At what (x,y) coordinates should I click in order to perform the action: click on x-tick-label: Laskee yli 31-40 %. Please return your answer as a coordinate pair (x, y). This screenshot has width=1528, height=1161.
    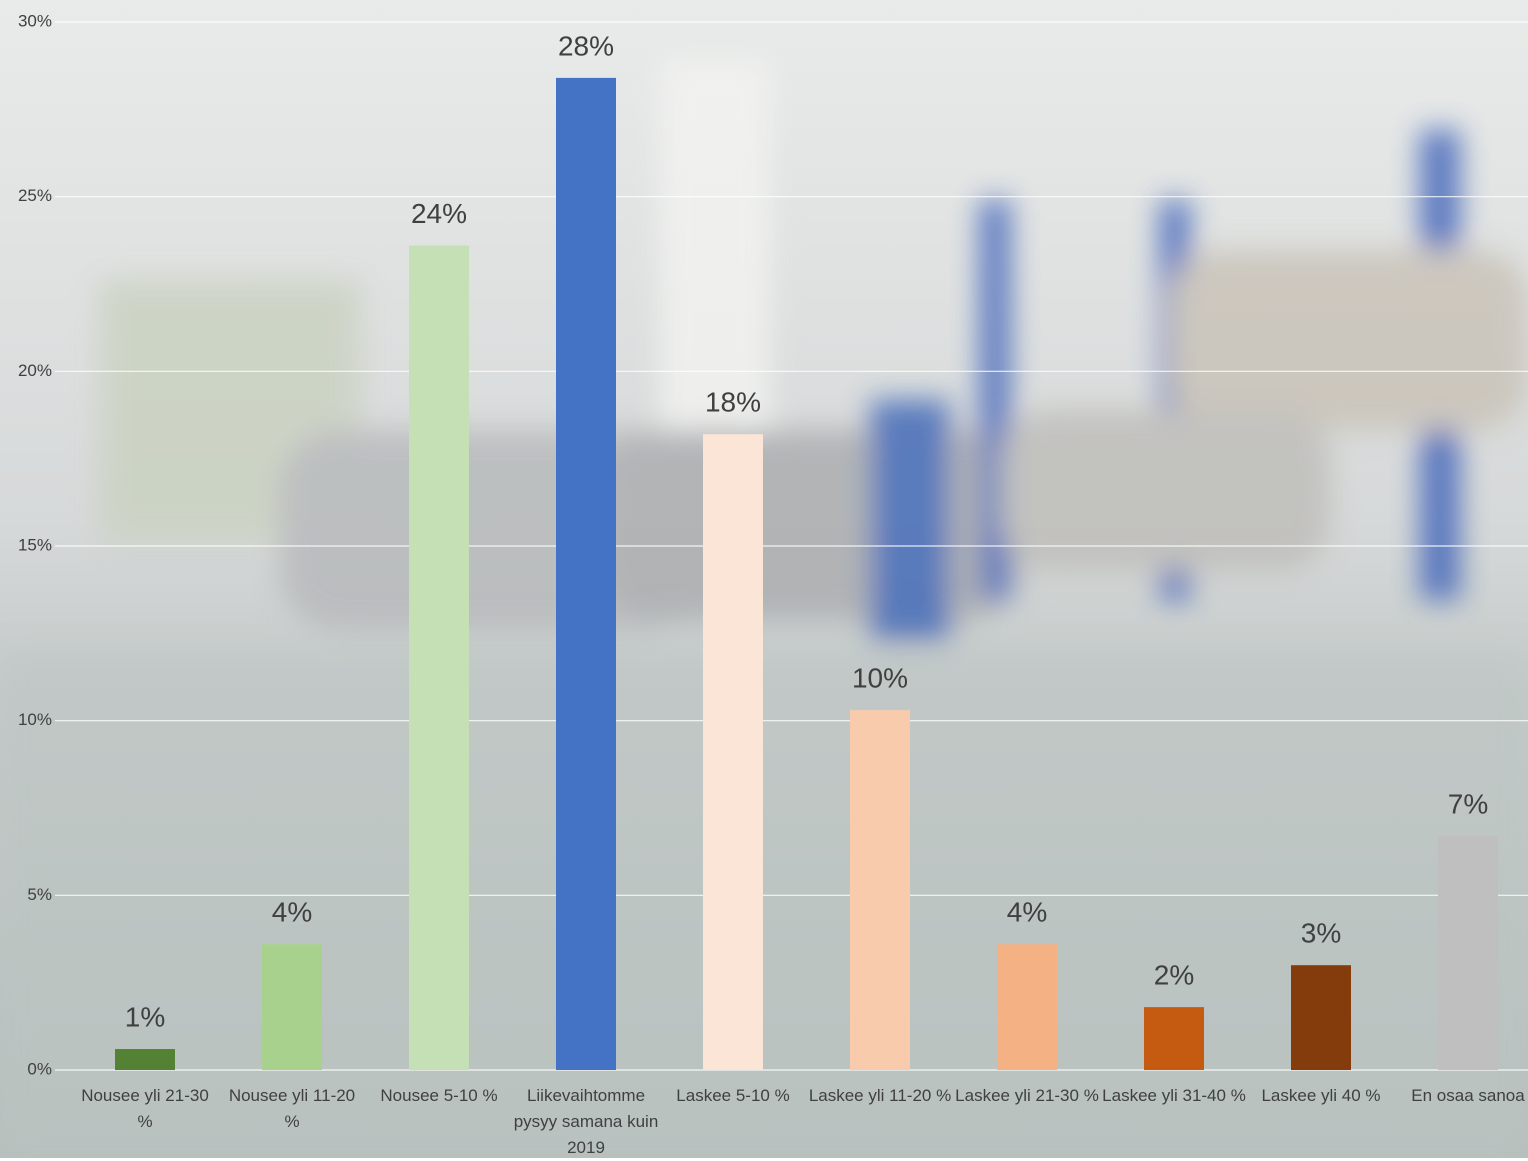
    Looking at the image, I should click on (1174, 1095).